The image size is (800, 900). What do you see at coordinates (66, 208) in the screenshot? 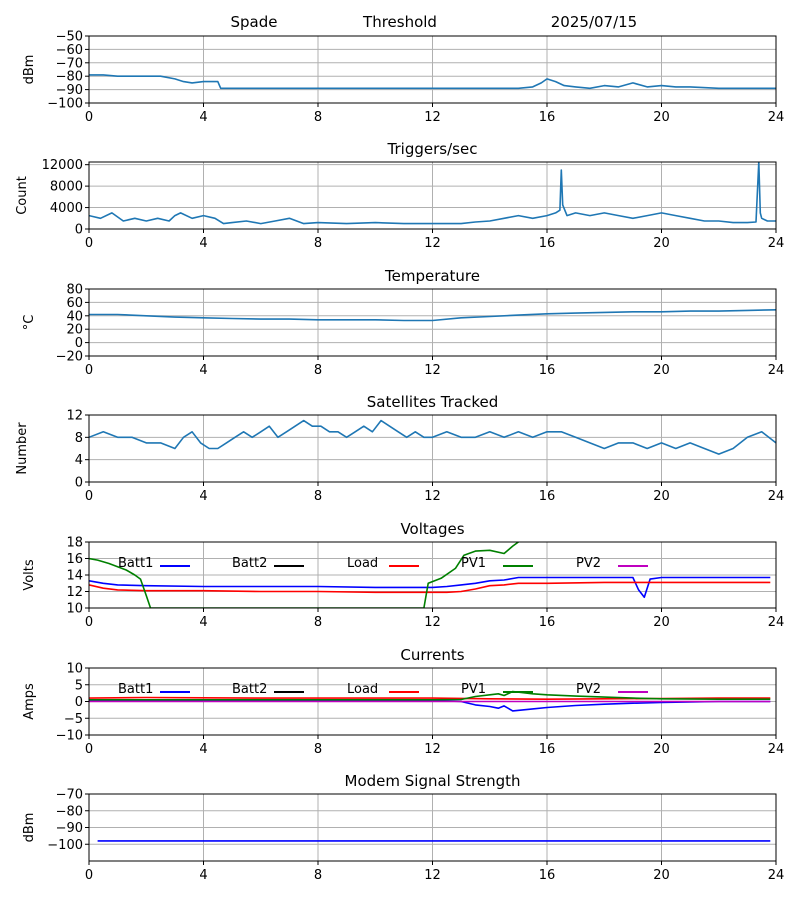
I see `y-tick-label: 4000` at bounding box center [66, 208].